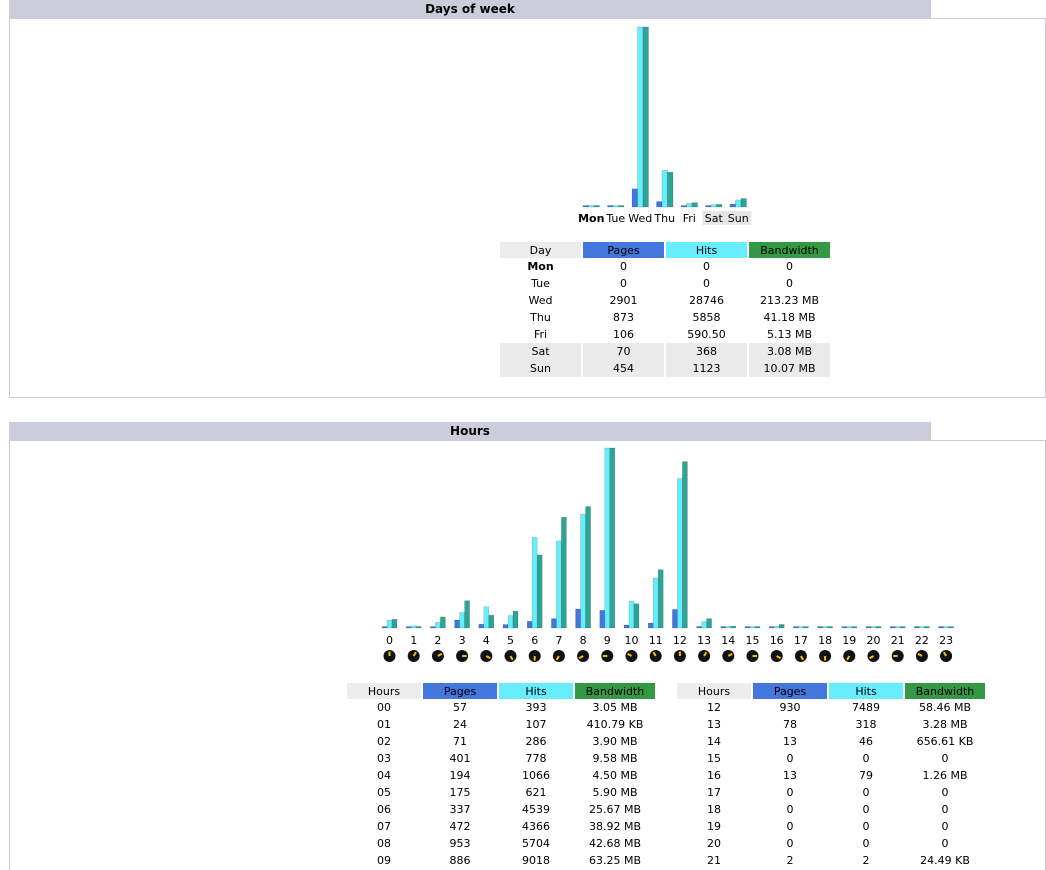  Describe the element at coordinates (615, 741) in the screenshot. I see `bandwidth-value: 3.90 MB` at that location.